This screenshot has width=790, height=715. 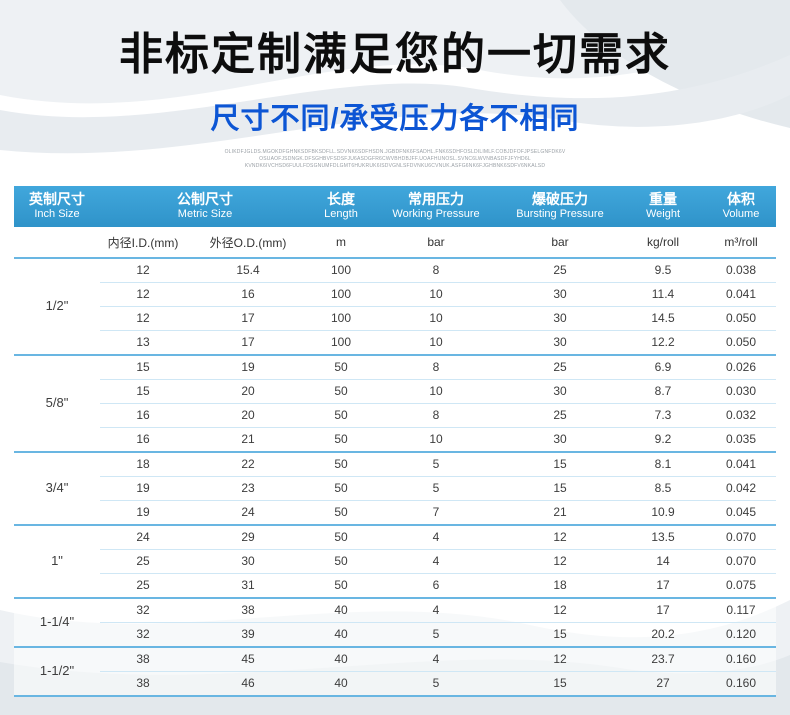 I want to click on table-row: 19 23 50 5 15 8.5 0.042, so click(x=395, y=488).